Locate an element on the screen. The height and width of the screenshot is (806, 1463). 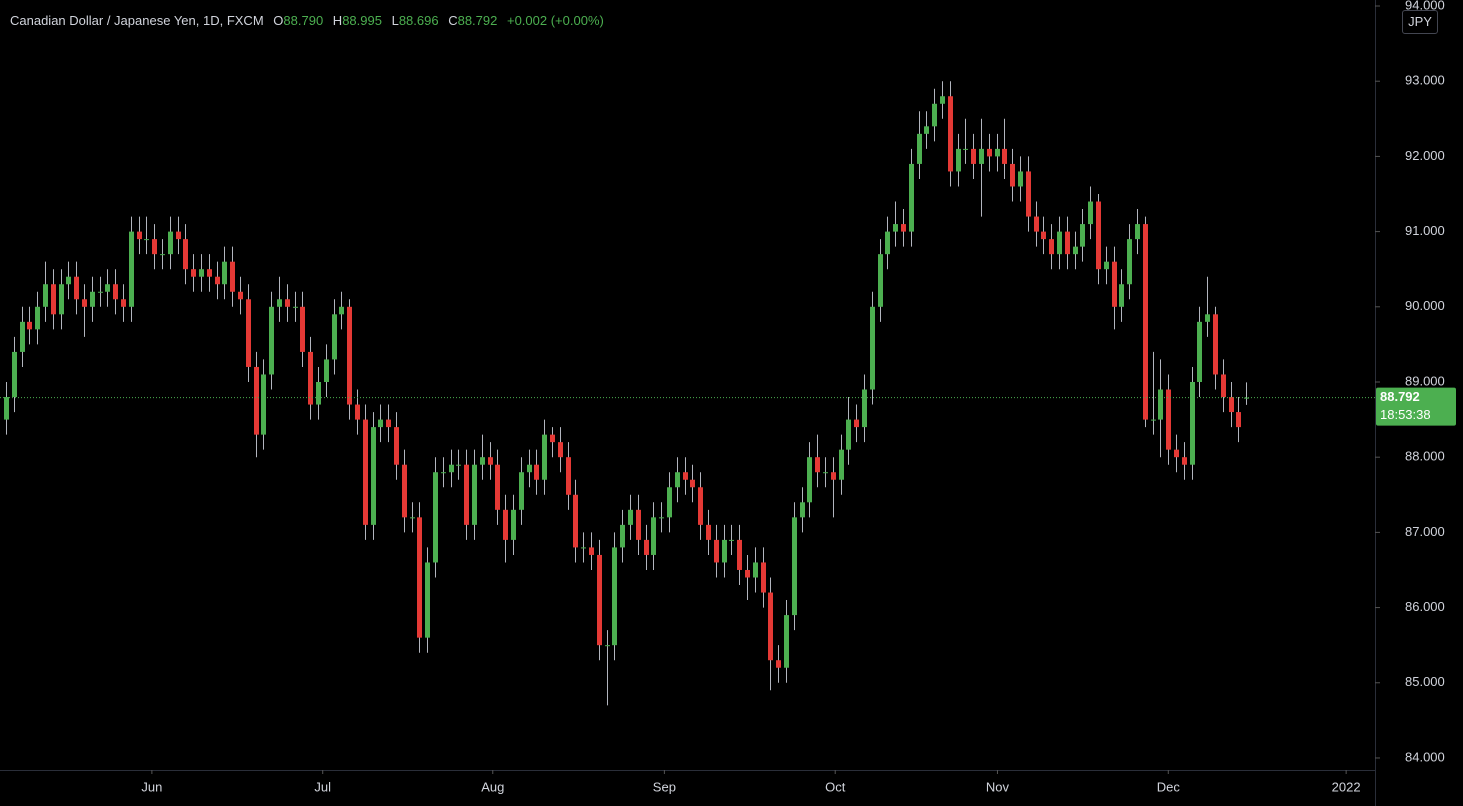
y-tick-label: 87.000 is located at coordinates (1425, 531).